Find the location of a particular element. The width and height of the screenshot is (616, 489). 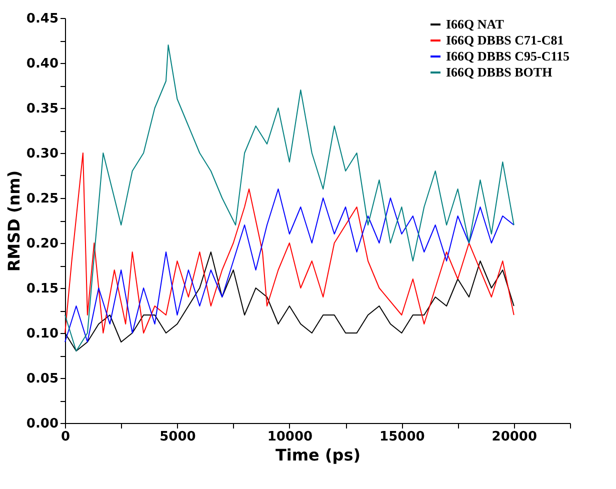

y-tick-label: 0.15 is located at coordinates (42, 289).